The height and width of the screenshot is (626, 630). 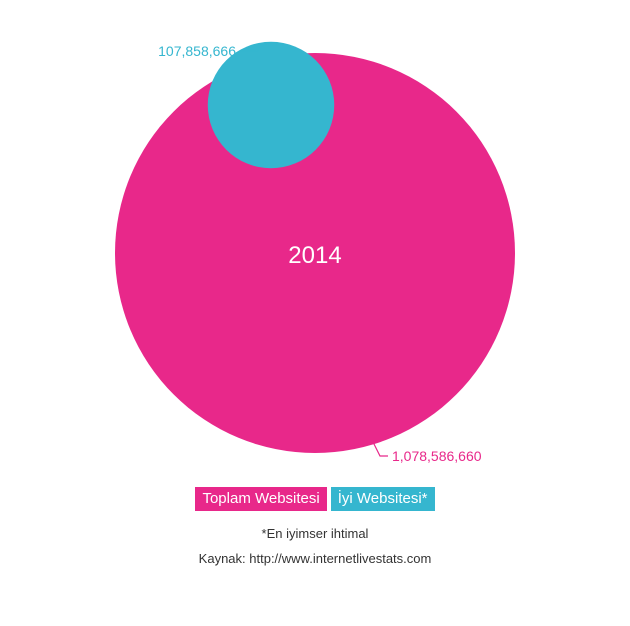 I want to click on value-label-good-websites: 107,858,666, so click(x=197, y=51).